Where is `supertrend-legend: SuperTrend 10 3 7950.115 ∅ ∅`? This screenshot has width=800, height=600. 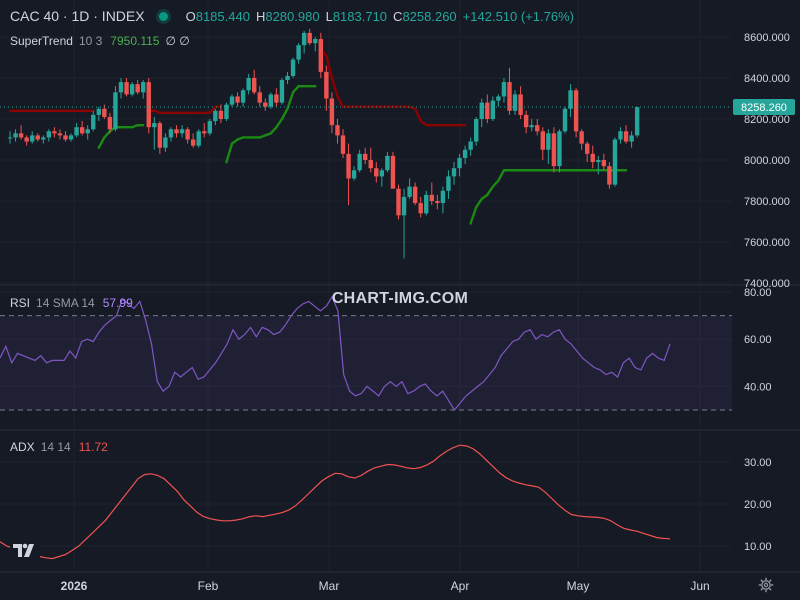 supertrend-legend: SuperTrend 10 3 7950.115 ∅ ∅ is located at coordinates (100, 41).